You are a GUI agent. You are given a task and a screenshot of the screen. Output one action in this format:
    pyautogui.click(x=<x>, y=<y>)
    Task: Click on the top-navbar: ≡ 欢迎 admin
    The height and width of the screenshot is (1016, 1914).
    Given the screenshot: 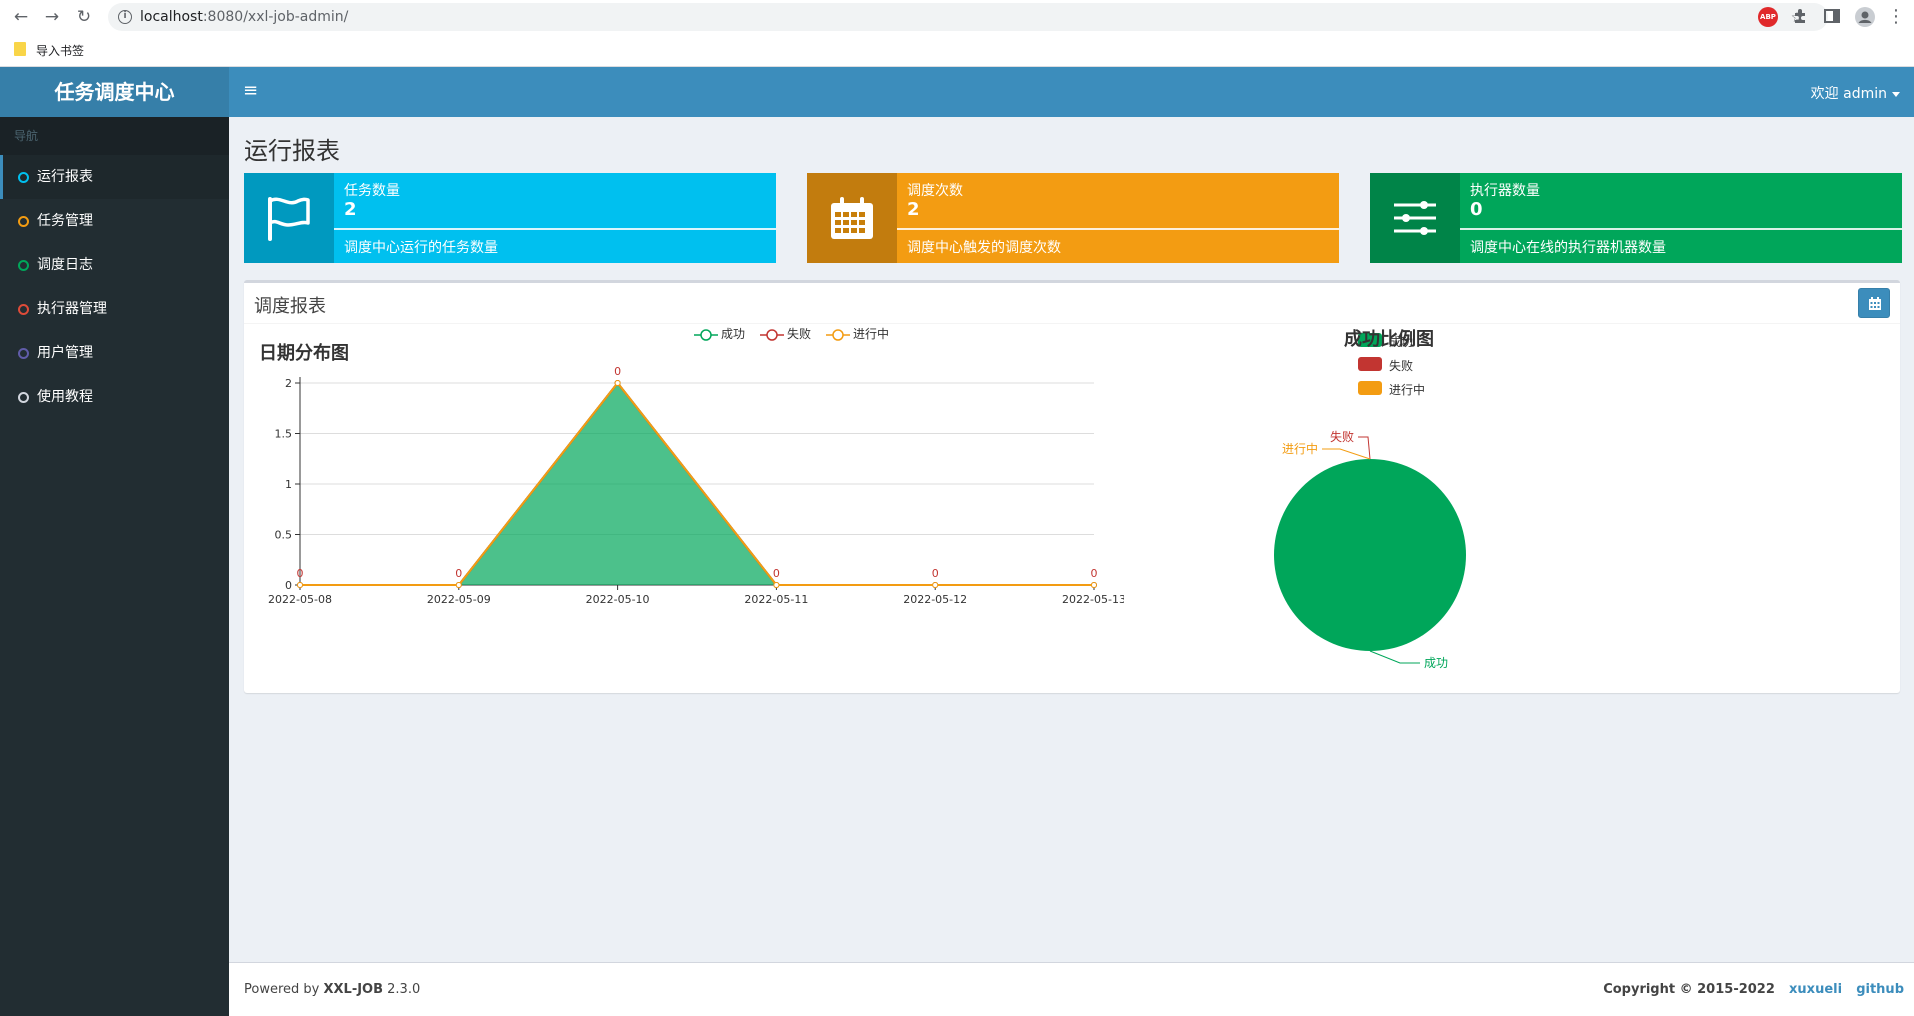 What is the action you would take?
    pyautogui.click(x=1071, y=92)
    